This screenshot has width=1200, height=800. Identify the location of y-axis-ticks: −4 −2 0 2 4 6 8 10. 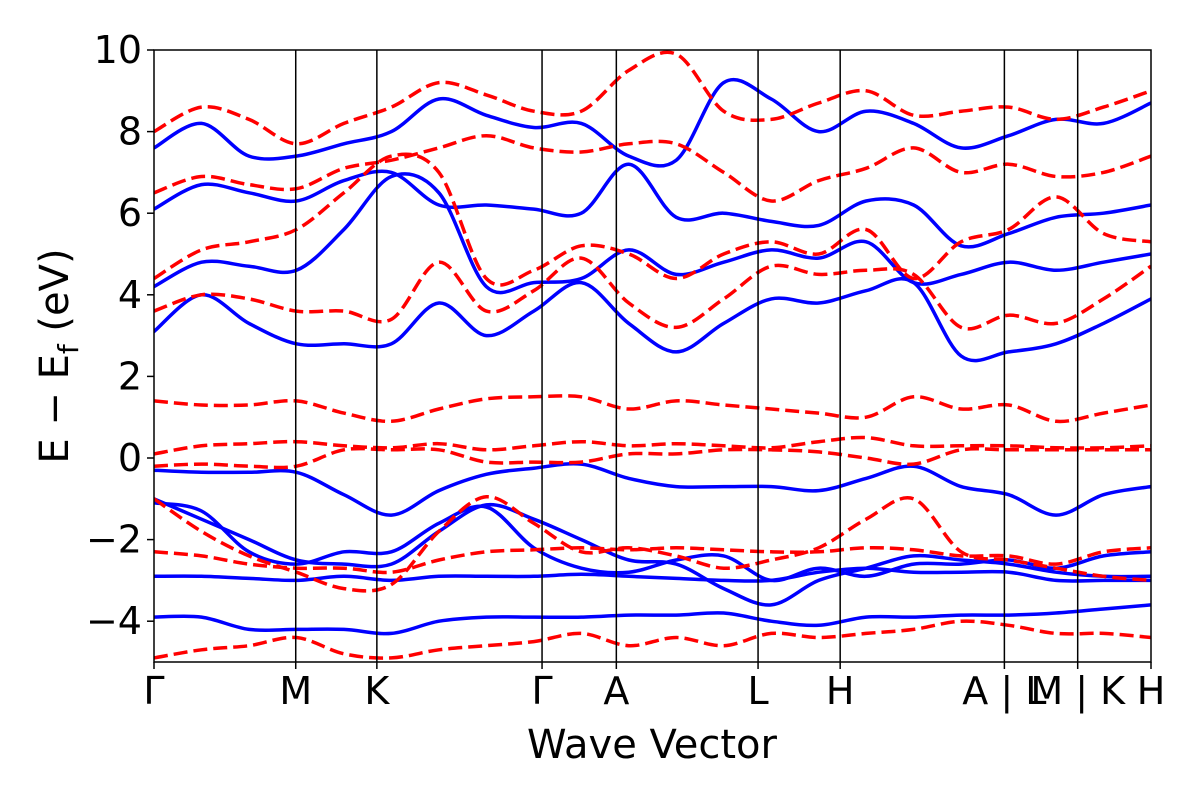
(120, 335).